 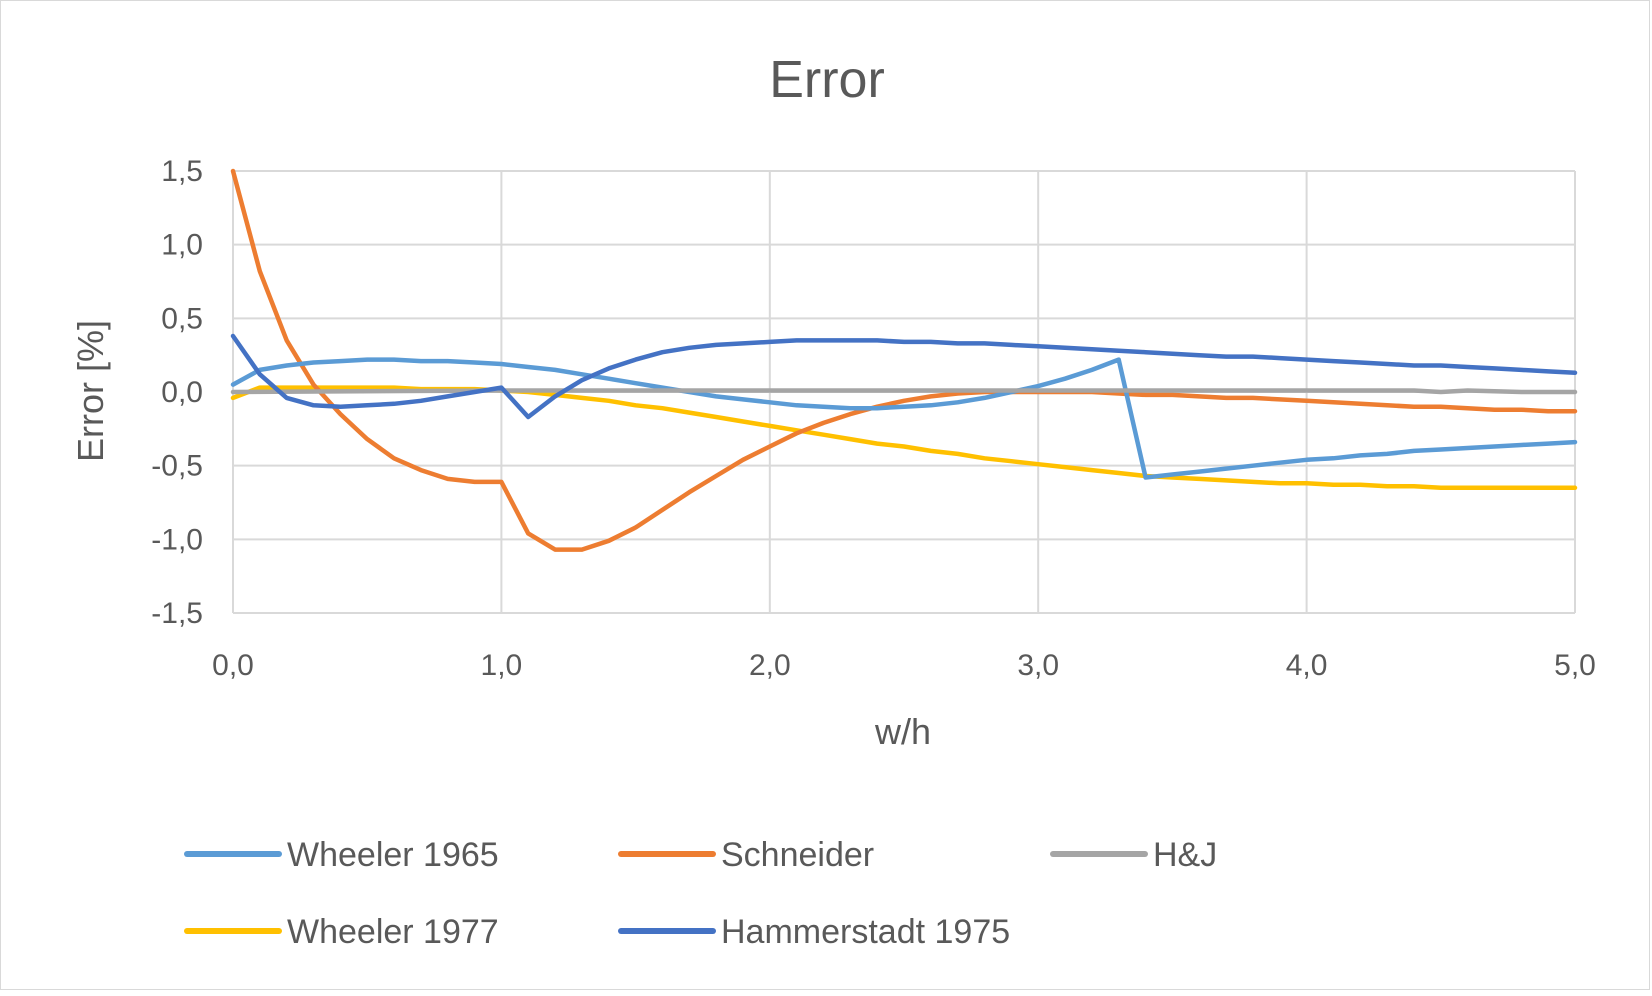 I want to click on legend-item-hammerstadt-1975: Hammerstadt 1975, so click(x=814, y=932).